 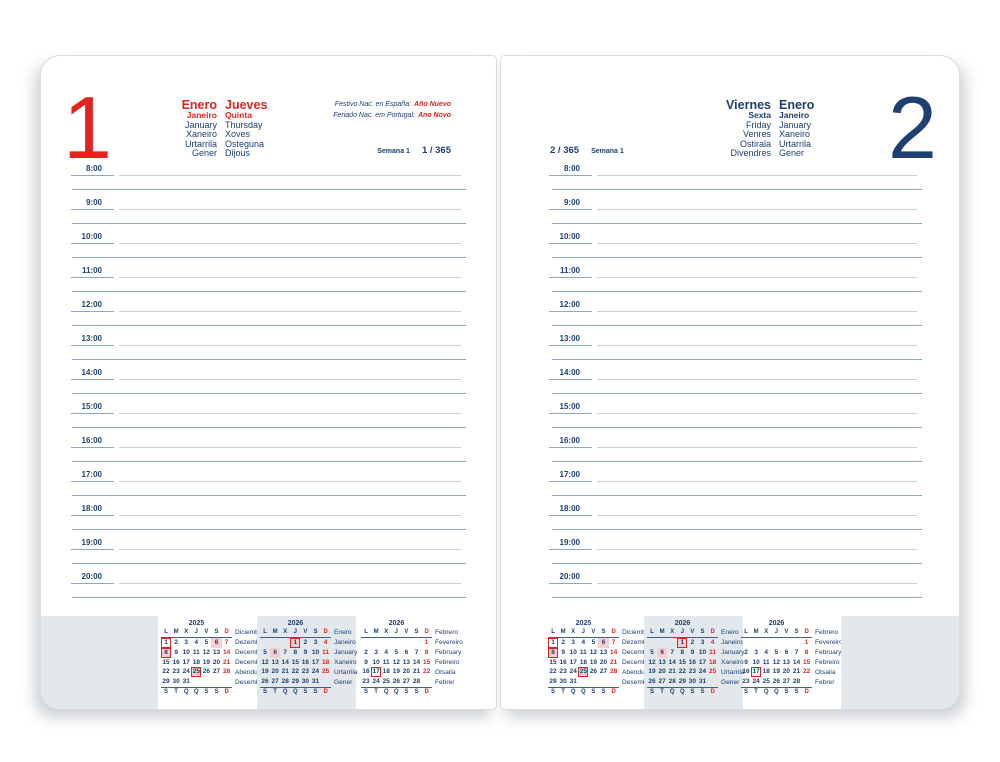 I want to click on weekday-letter: L, so click(x=746, y=632).